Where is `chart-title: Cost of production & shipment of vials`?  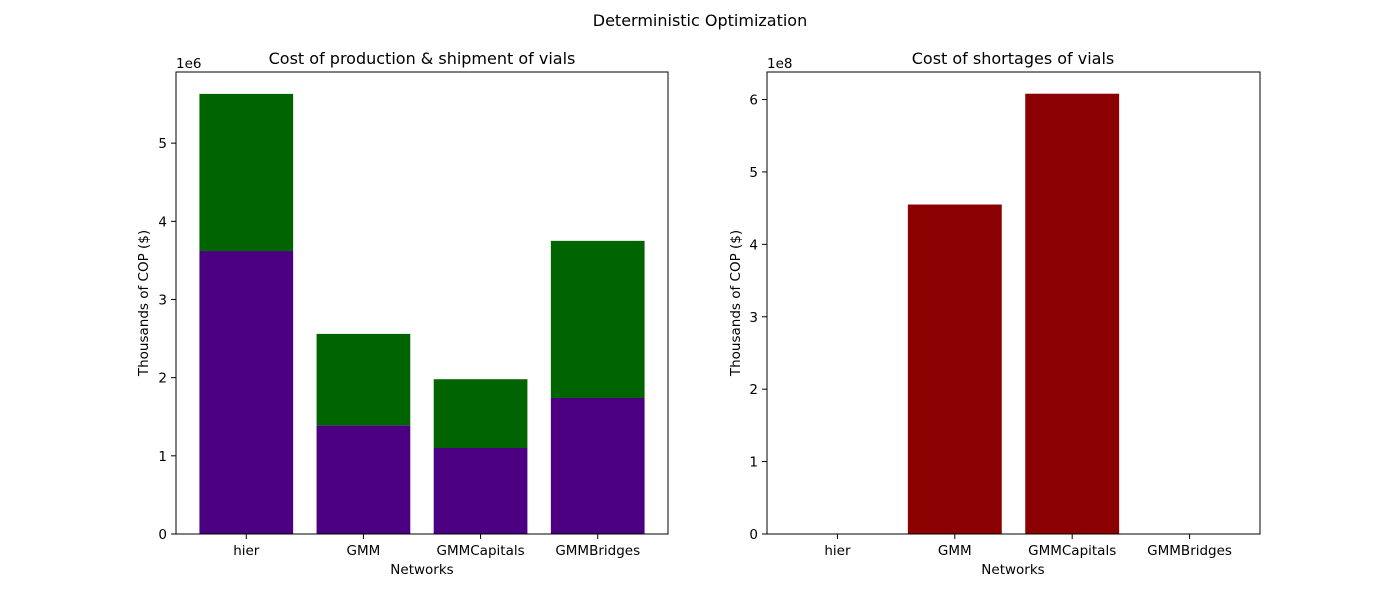 chart-title: Cost of production & shipment of vials is located at coordinates (422, 58).